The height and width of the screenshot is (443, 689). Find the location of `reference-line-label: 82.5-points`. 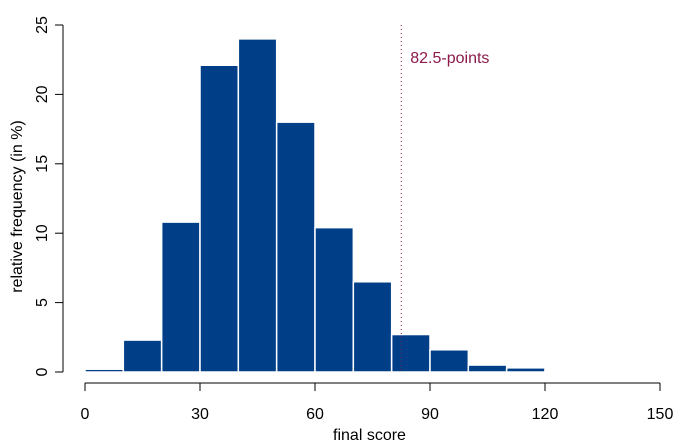

reference-line-label: 82.5-points is located at coordinates (449, 58).